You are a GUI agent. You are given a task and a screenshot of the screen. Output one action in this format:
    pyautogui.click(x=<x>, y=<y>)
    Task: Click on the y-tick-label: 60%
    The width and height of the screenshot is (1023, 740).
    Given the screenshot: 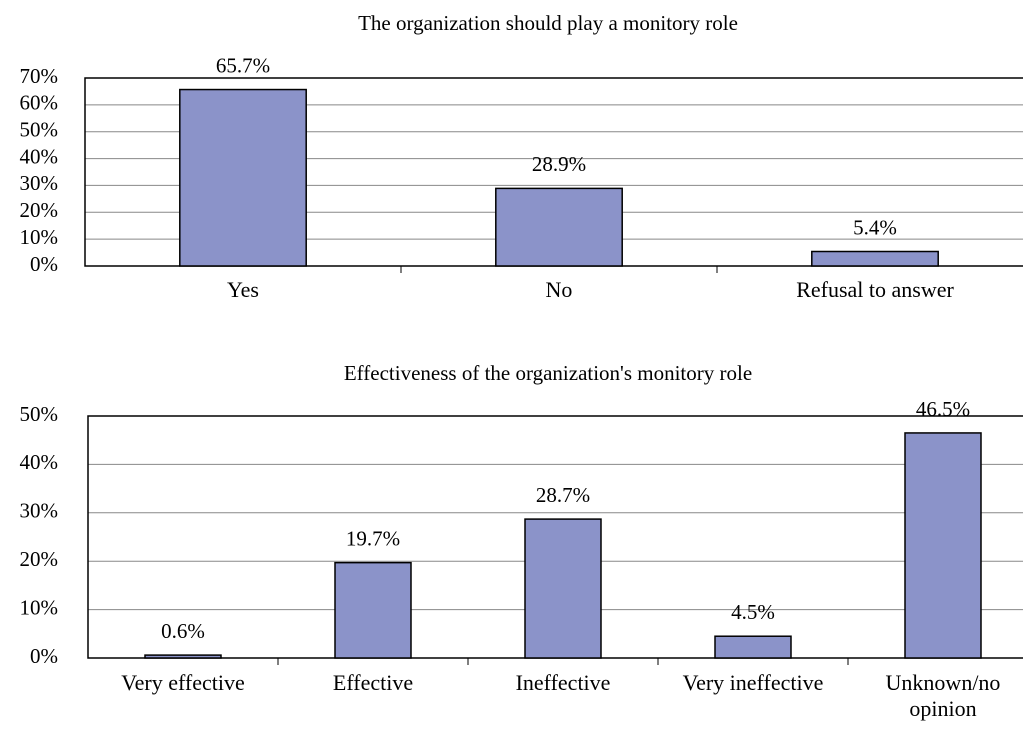 What is the action you would take?
    pyautogui.click(x=39, y=103)
    